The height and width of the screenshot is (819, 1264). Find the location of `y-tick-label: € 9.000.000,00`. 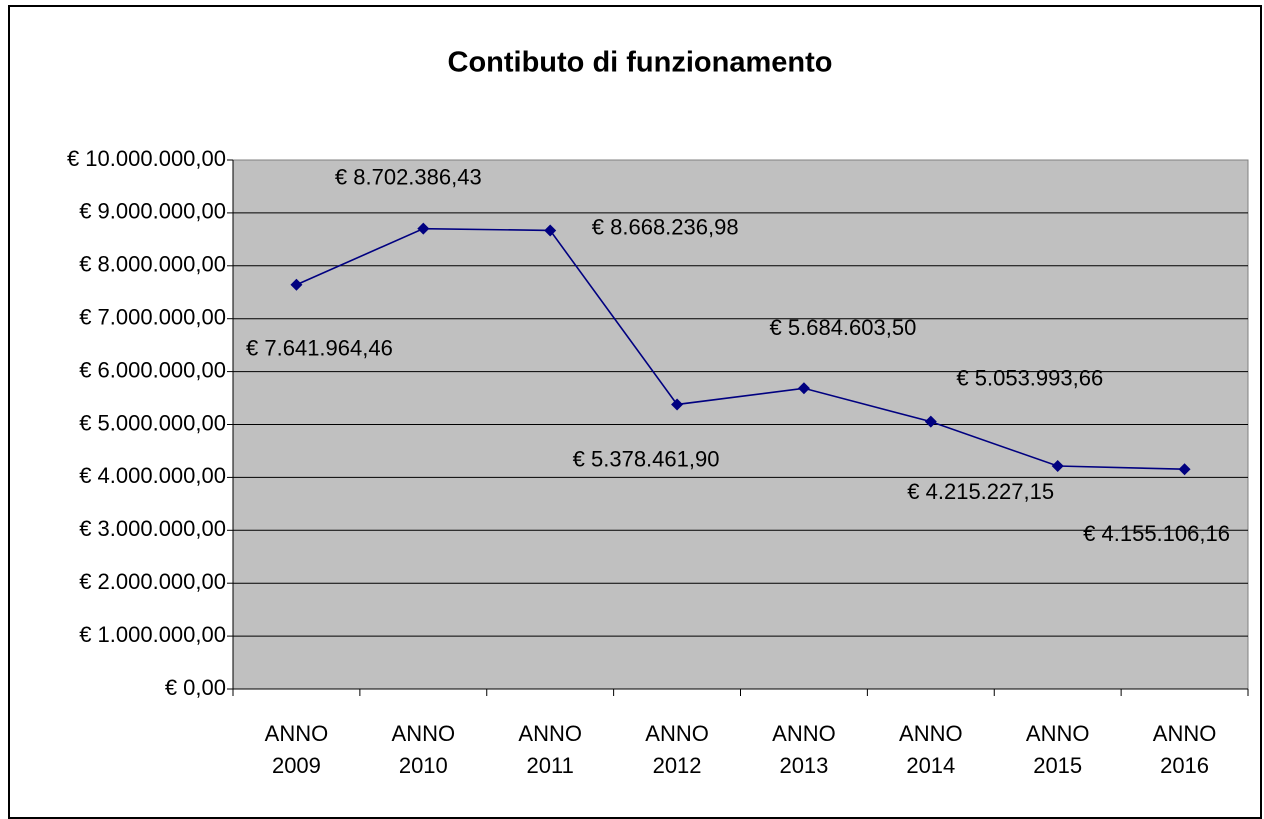

y-tick-label: € 9.000.000,00 is located at coordinates (152, 211).